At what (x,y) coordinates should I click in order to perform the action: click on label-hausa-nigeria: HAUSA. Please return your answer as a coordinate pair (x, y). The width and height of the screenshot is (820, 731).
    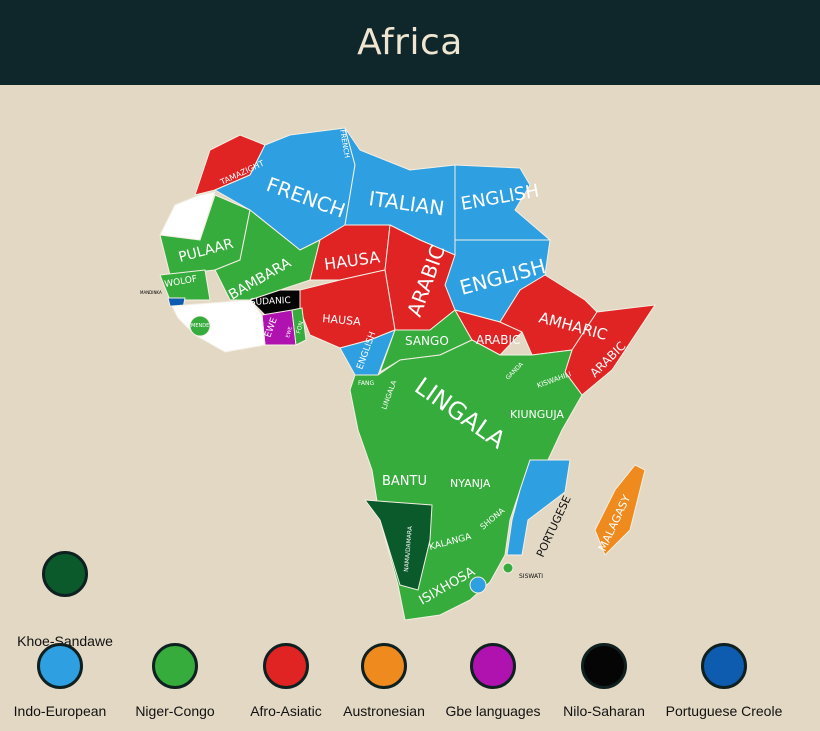
    Looking at the image, I should click on (342, 320).